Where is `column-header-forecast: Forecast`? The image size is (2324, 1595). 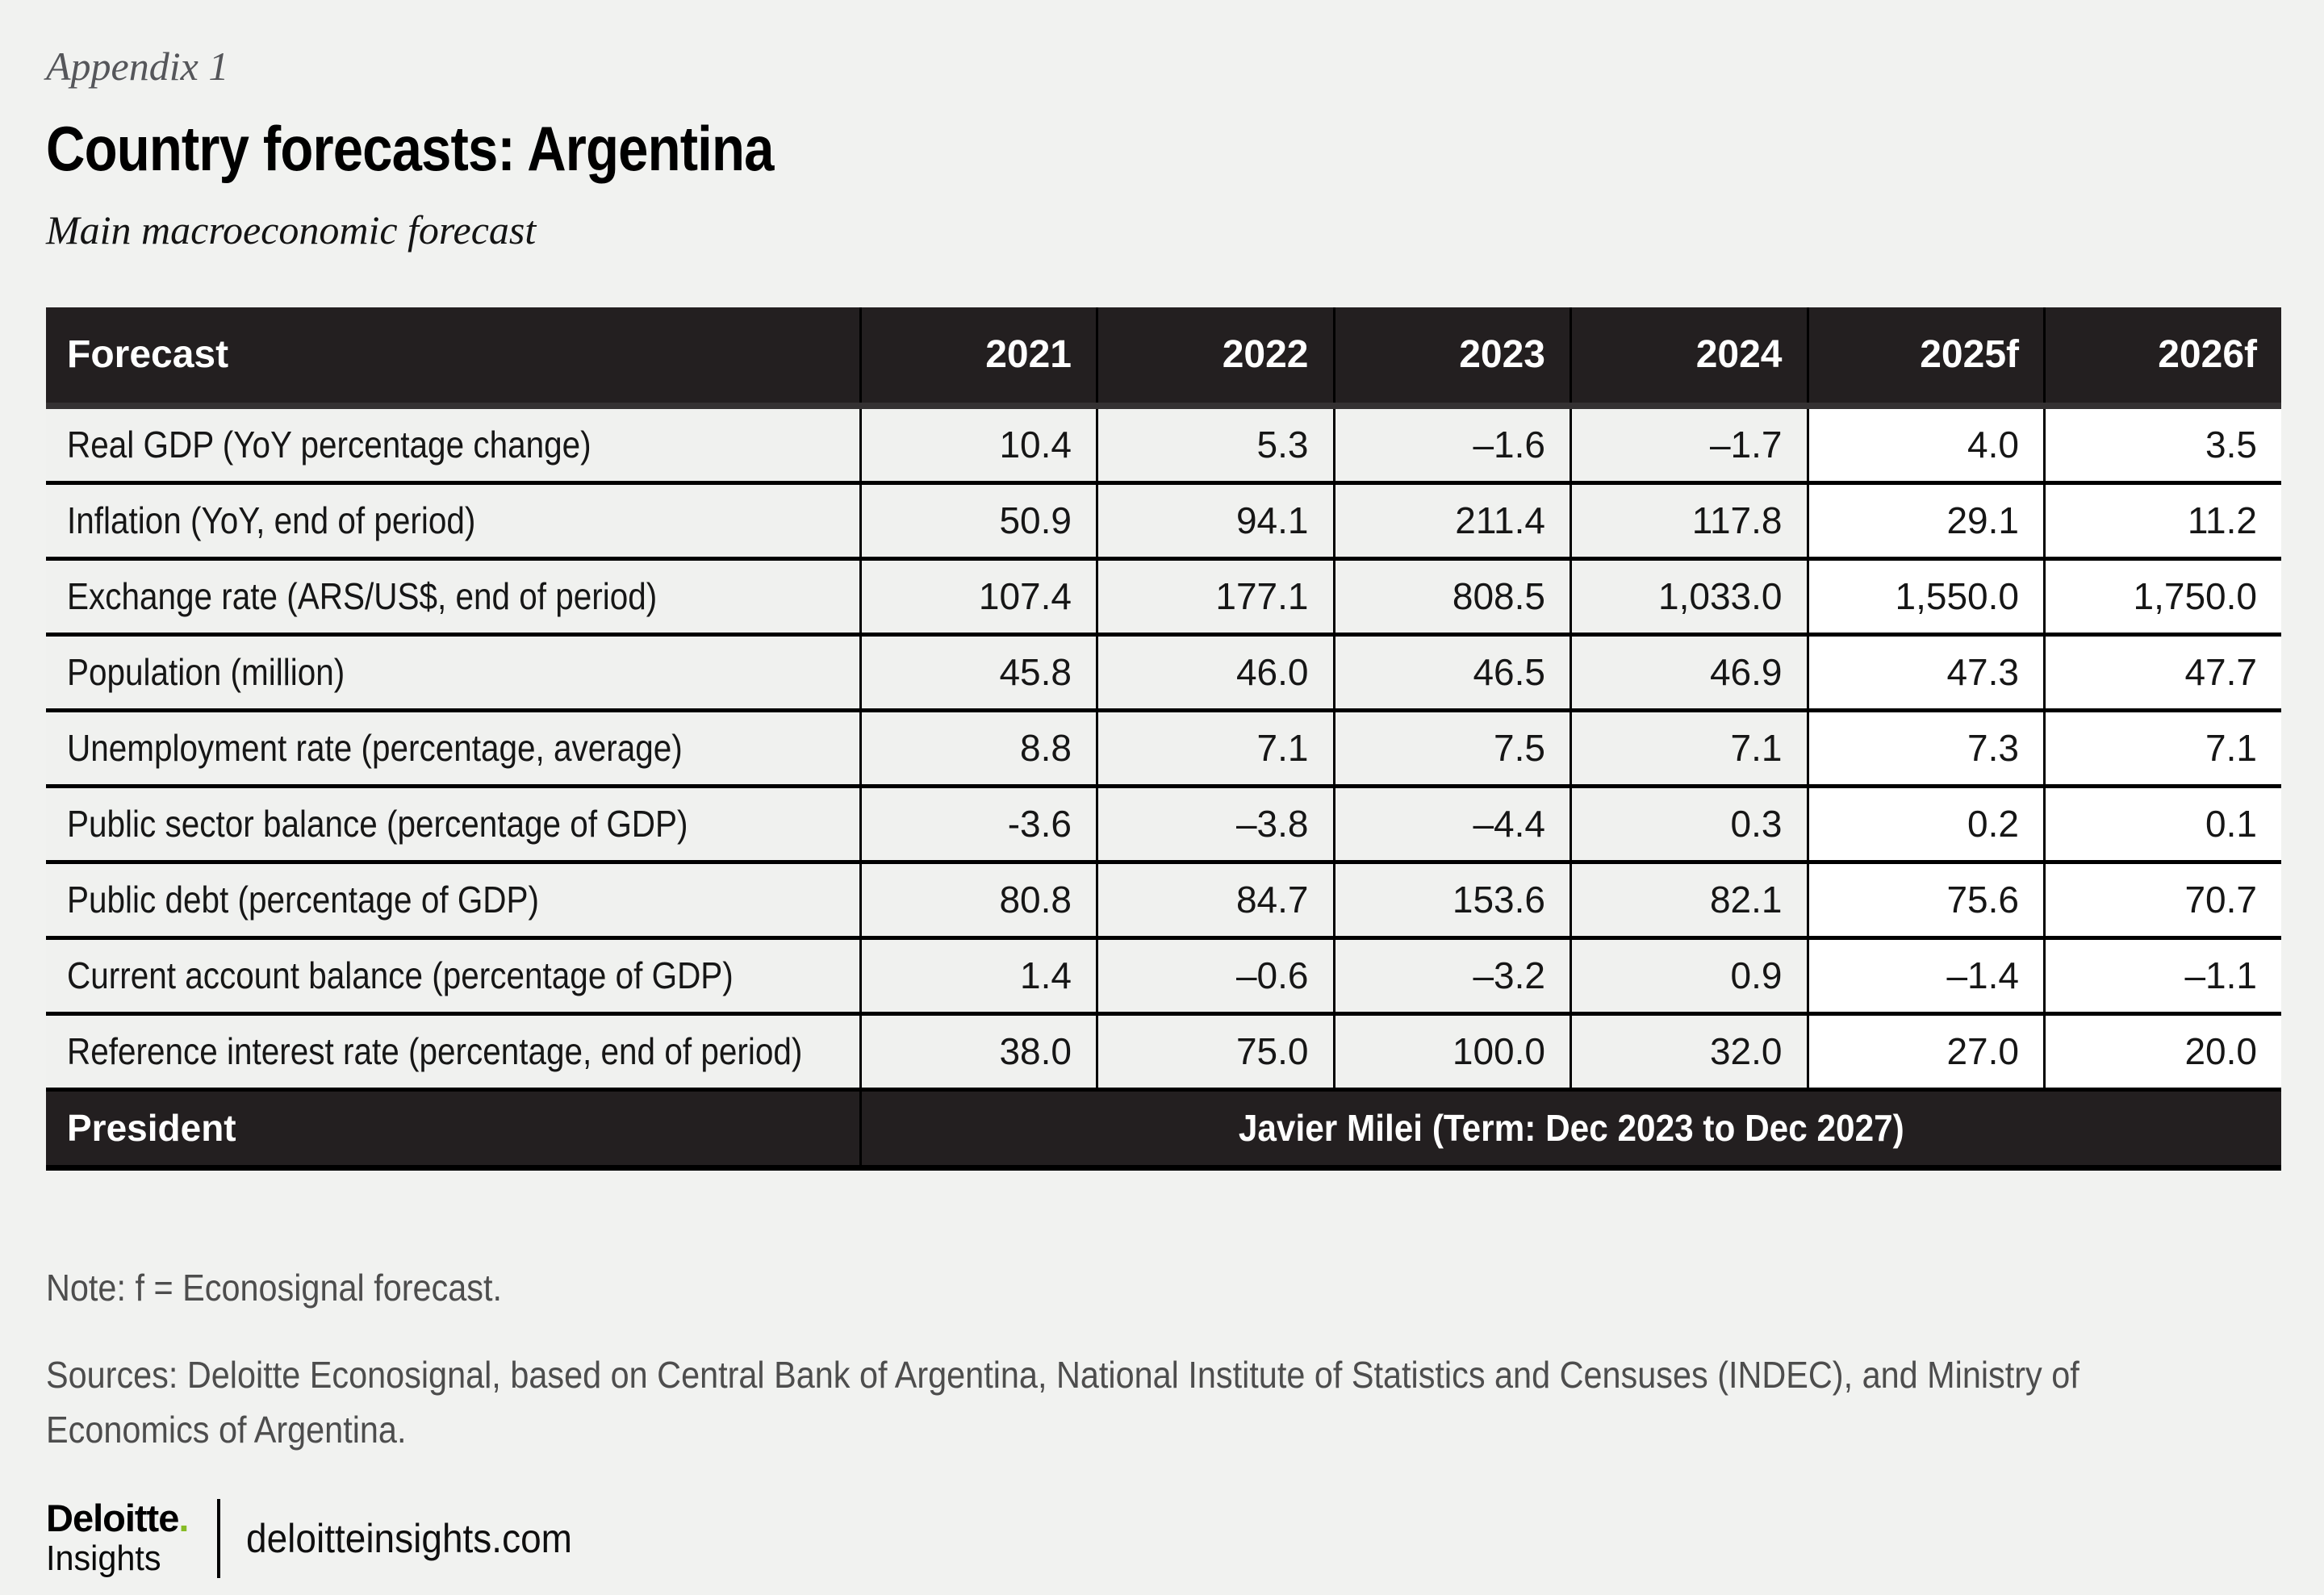 column-header-forecast: Forecast is located at coordinates (453, 358).